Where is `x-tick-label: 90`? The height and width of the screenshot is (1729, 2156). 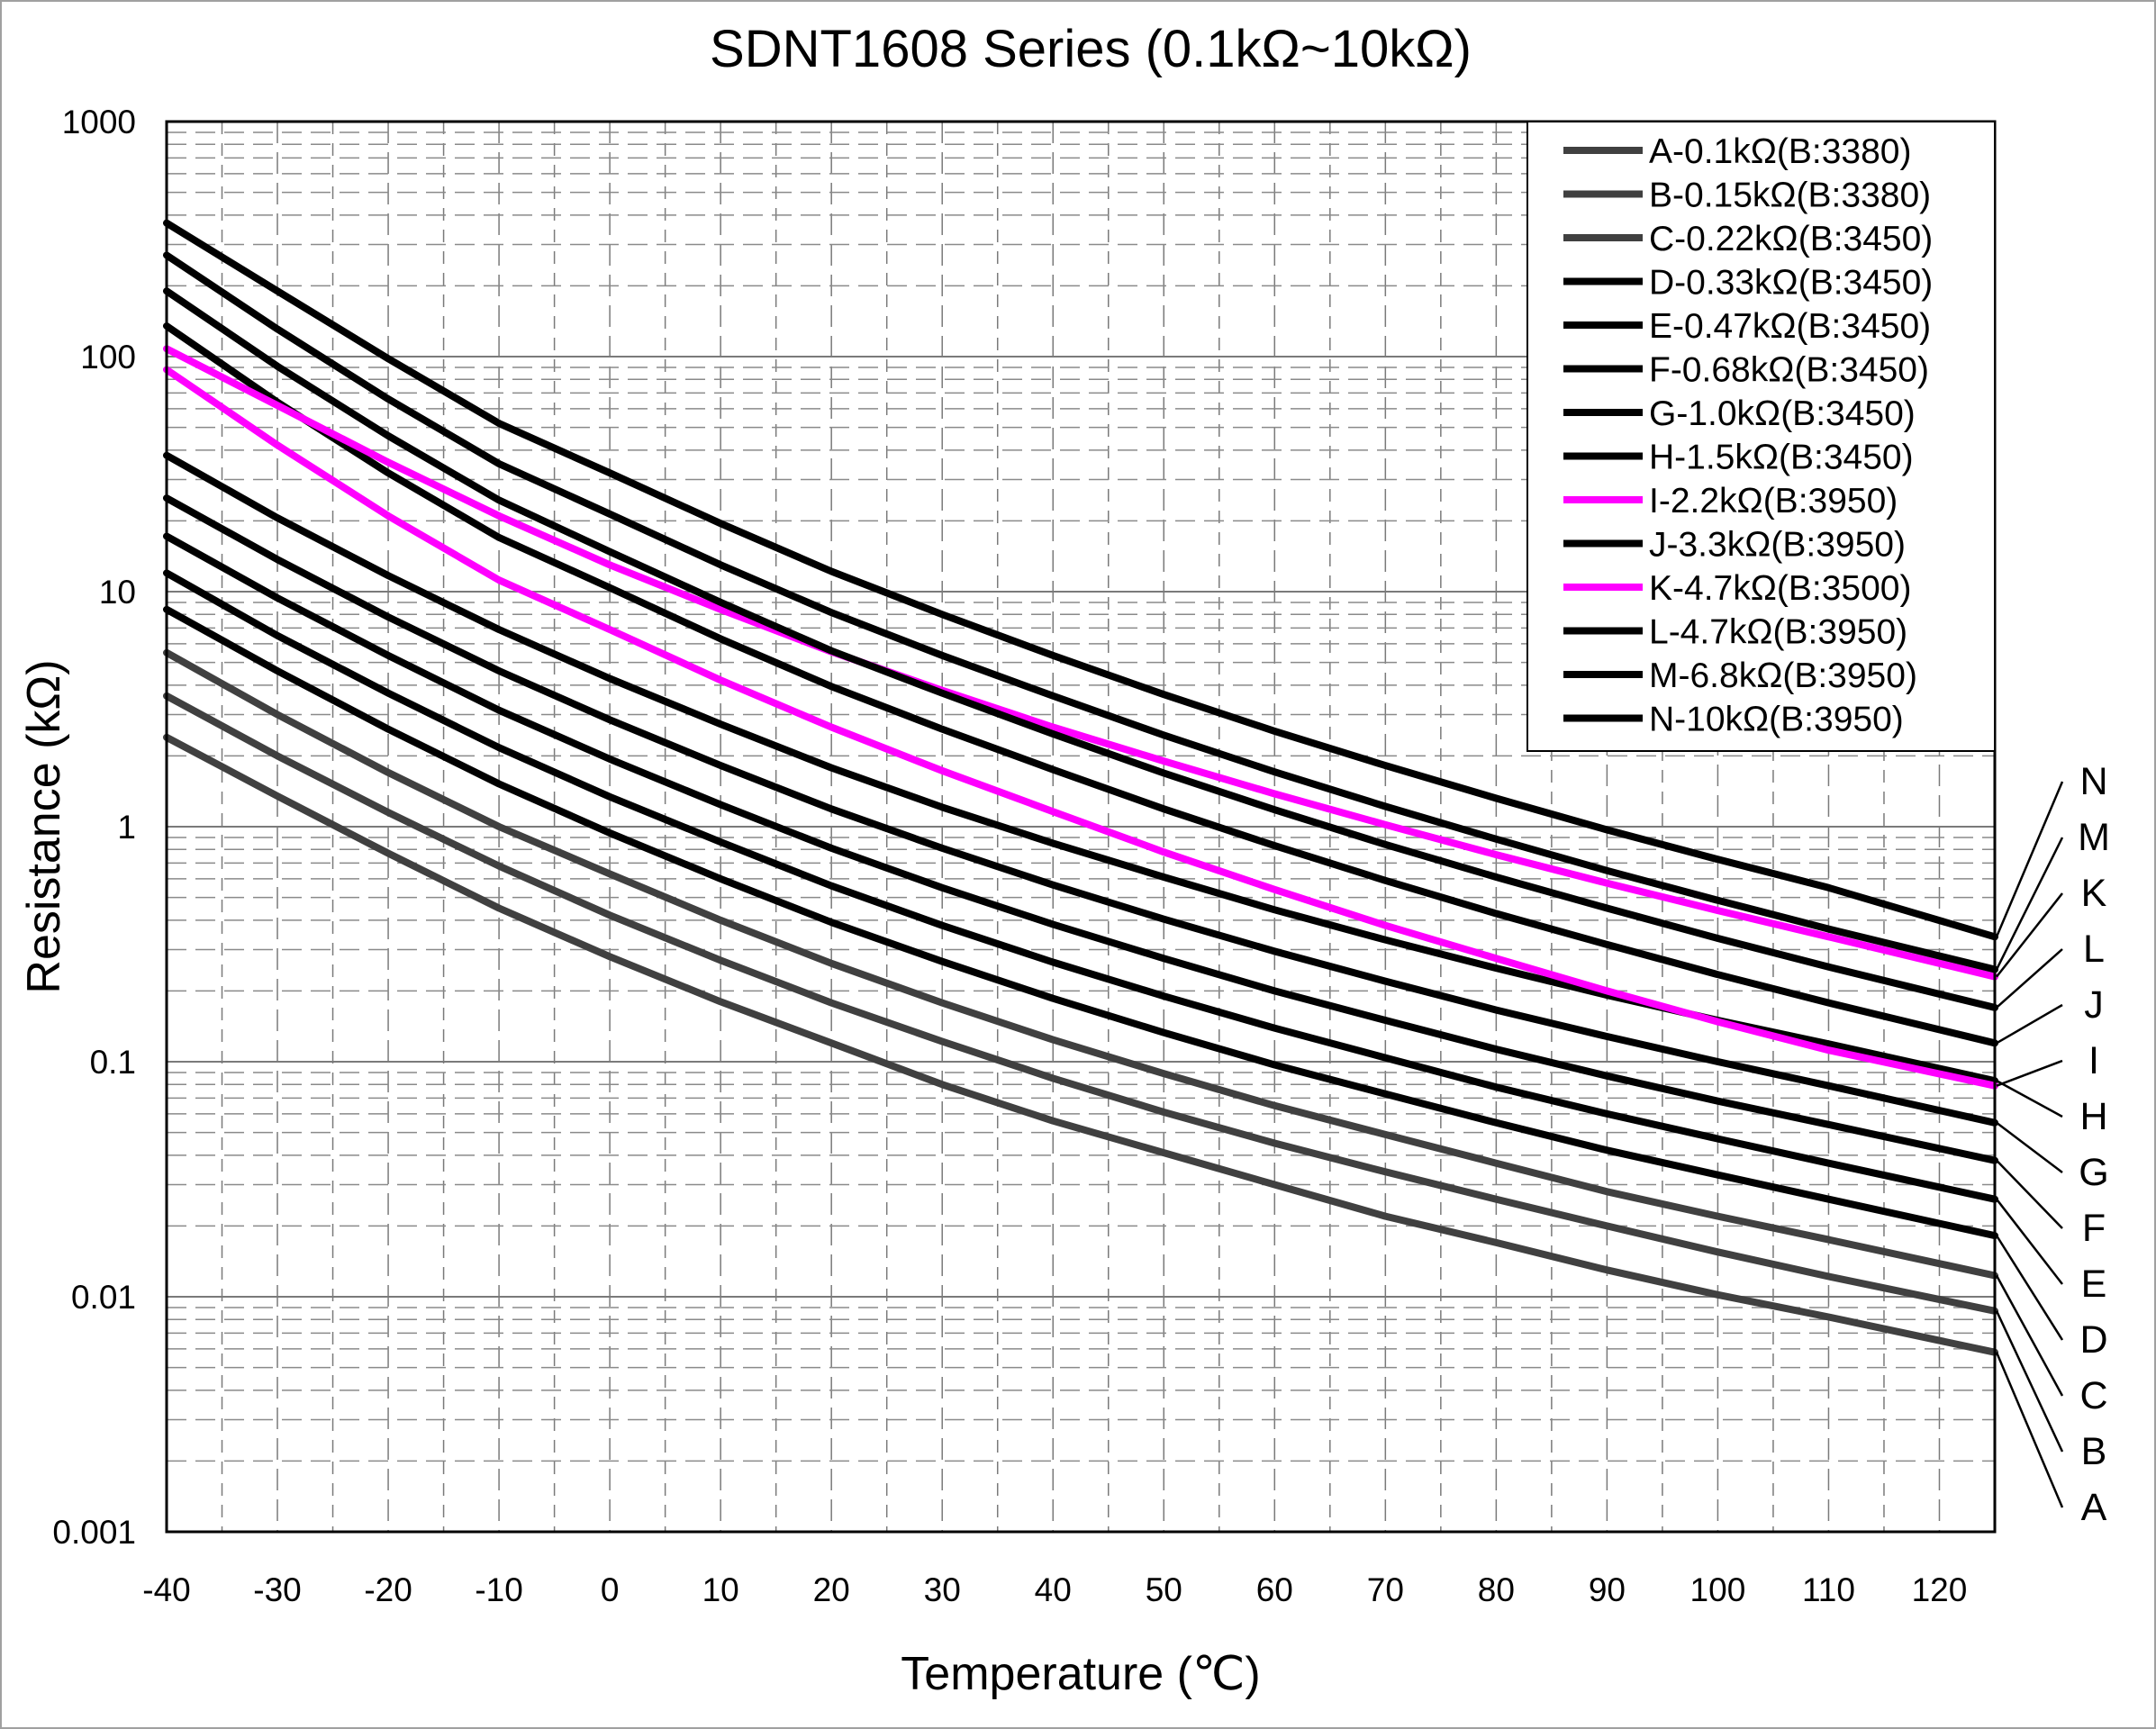
x-tick-label: 90 is located at coordinates (1607, 1589).